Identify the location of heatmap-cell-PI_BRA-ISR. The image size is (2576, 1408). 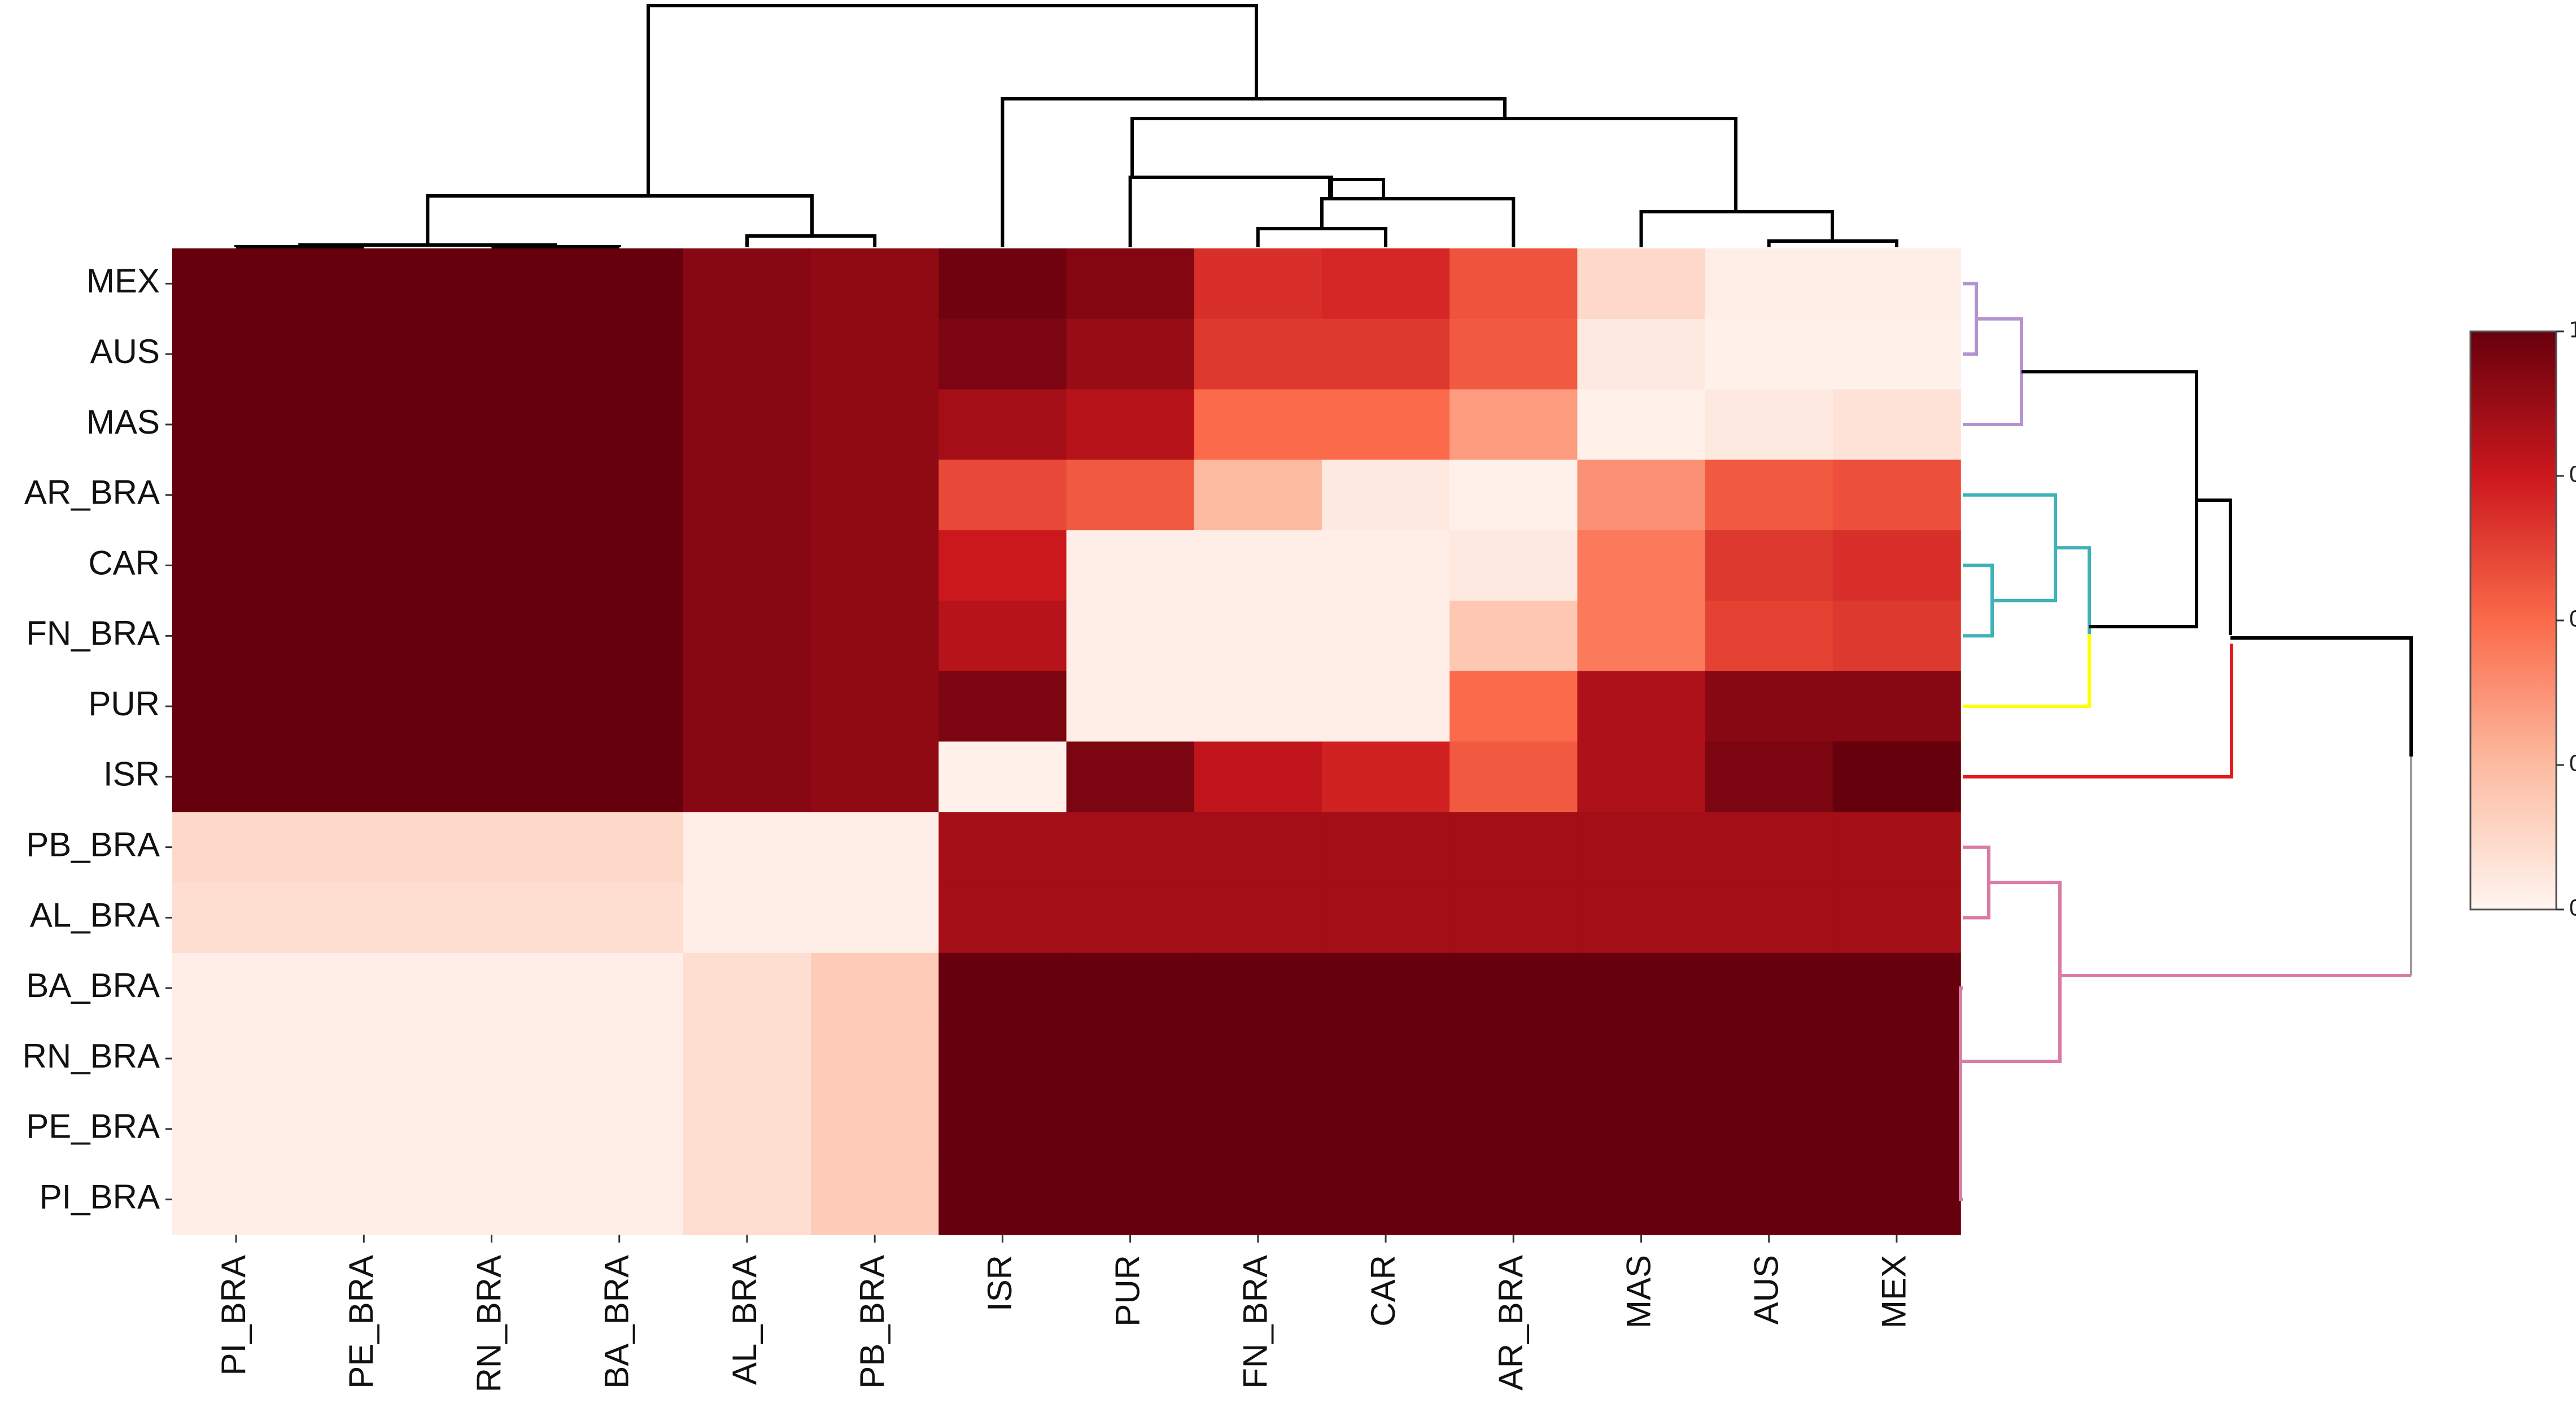
(1002, 1199).